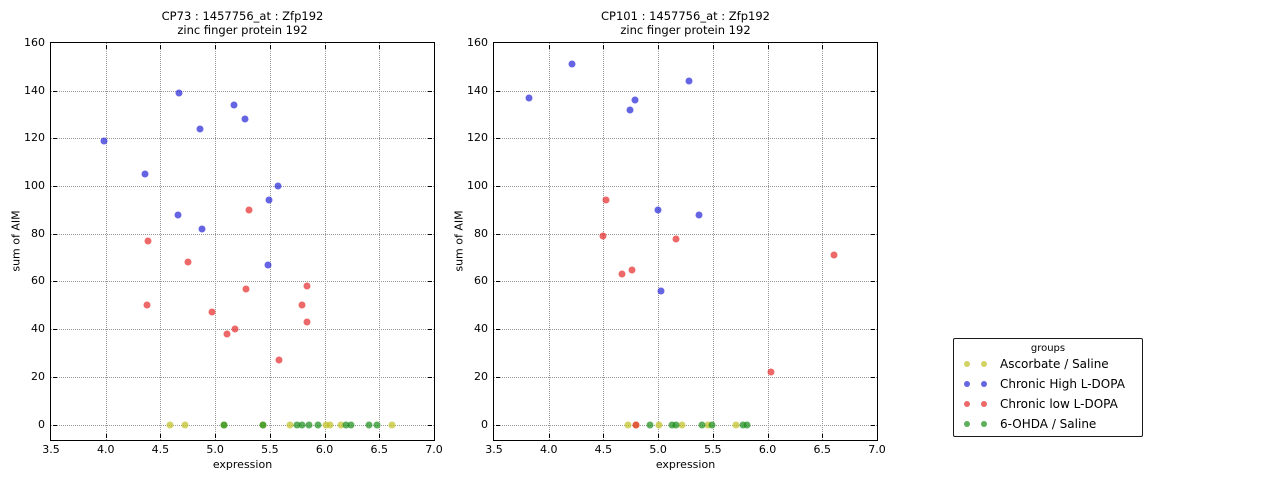 This screenshot has width=1280, height=480. Describe the element at coordinates (484, 424) in the screenshot. I see `y-tick-label: 0` at that location.